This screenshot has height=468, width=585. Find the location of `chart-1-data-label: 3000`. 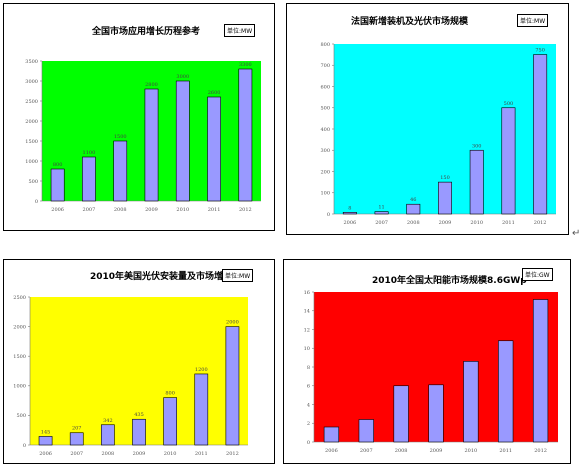

chart-1-data-label: 3000 is located at coordinates (182, 77).